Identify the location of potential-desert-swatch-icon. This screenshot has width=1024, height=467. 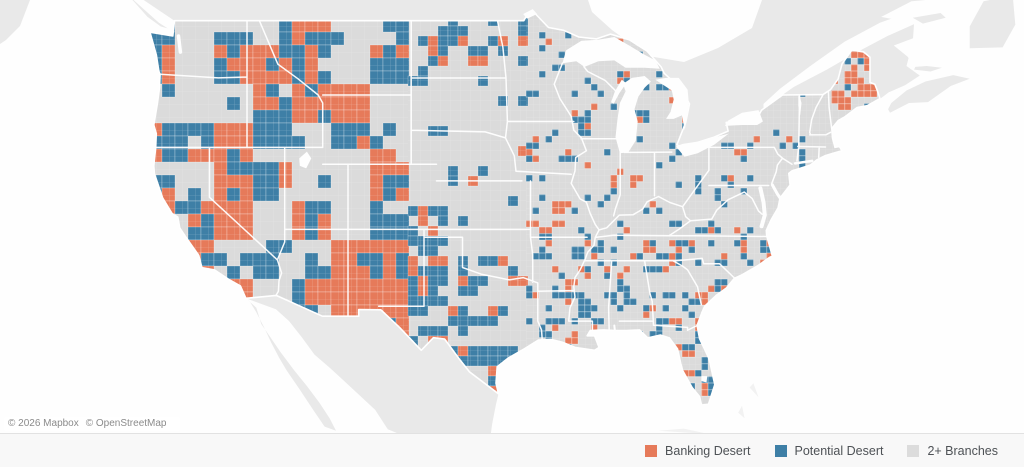
(780, 450).